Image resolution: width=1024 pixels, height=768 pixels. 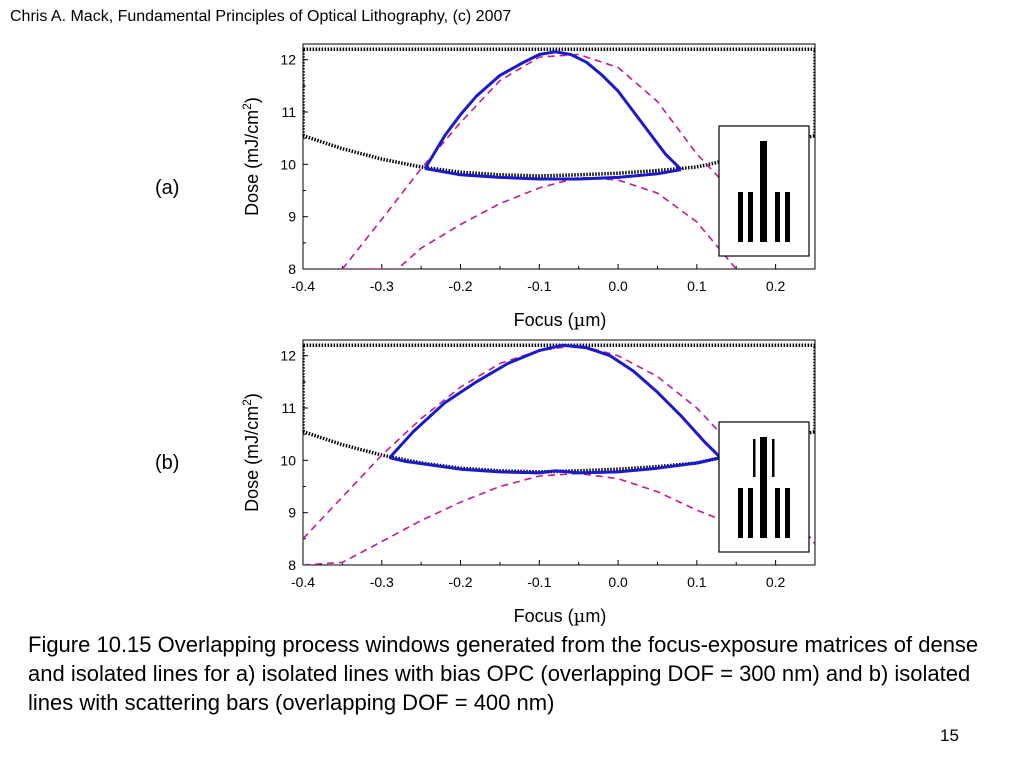 I want to click on series-group, so click(x=559, y=158).